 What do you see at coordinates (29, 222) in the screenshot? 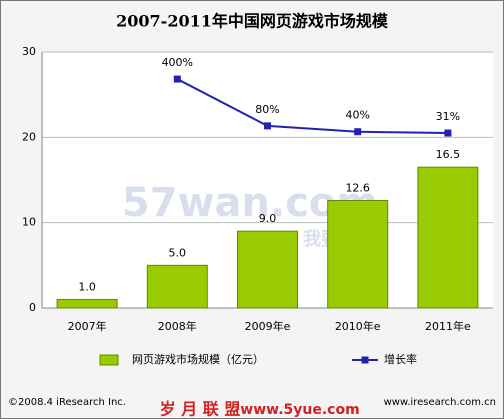
I see `y-tick-label: 10` at bounding box center [29, 222].